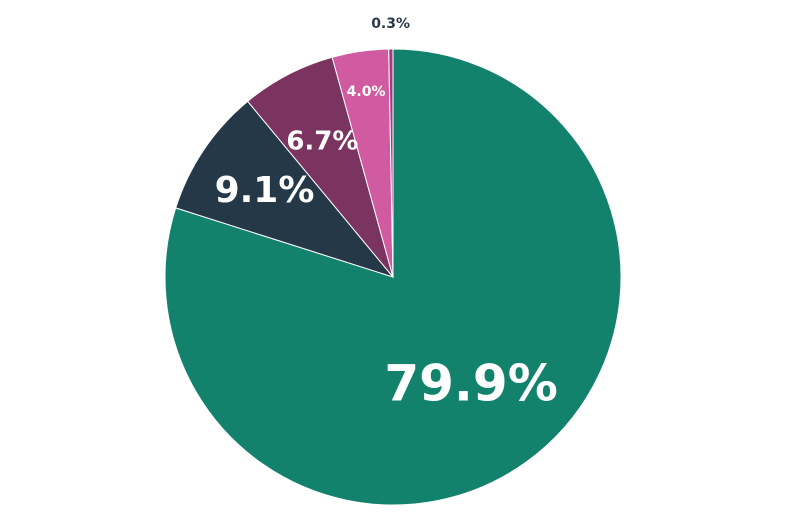 The width and height of the screenshot is (800, 529). What do you see at coordinates (390, 24) in the screenshot?
I see `pie-slice-label-5: 0.3%` at bounding box center [390, 24].